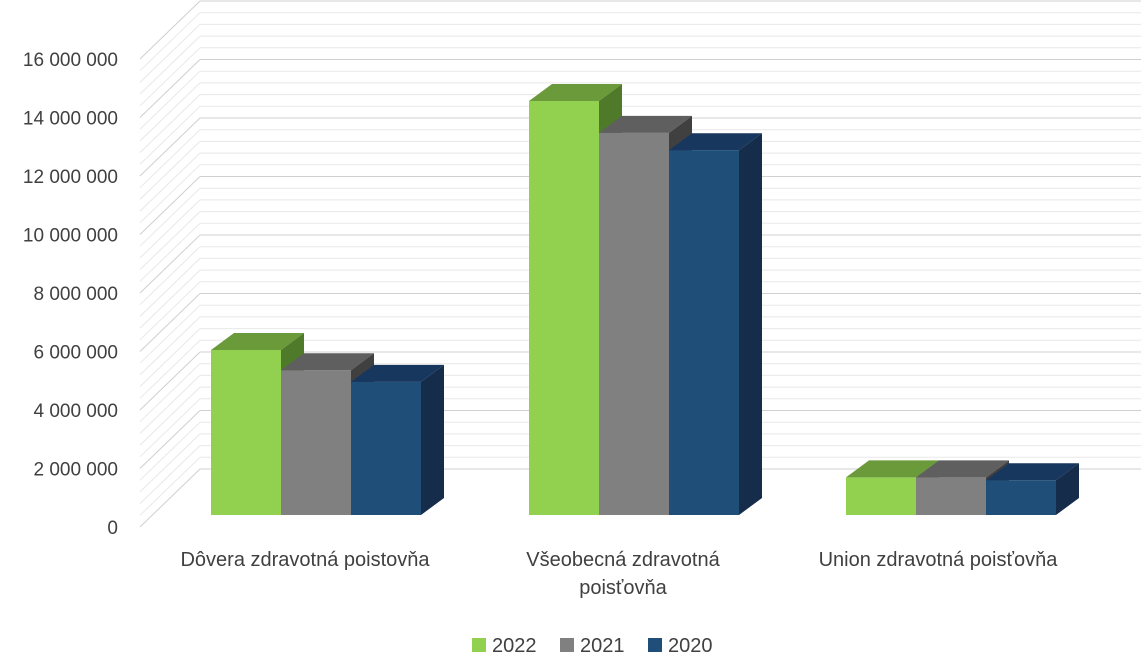 The height and width of the screenshot is (659, 1141). What do you see at coordinates (112, 528) in the screenshot?
I see `y-tick-label: 0` at bounding box center [112, 528].